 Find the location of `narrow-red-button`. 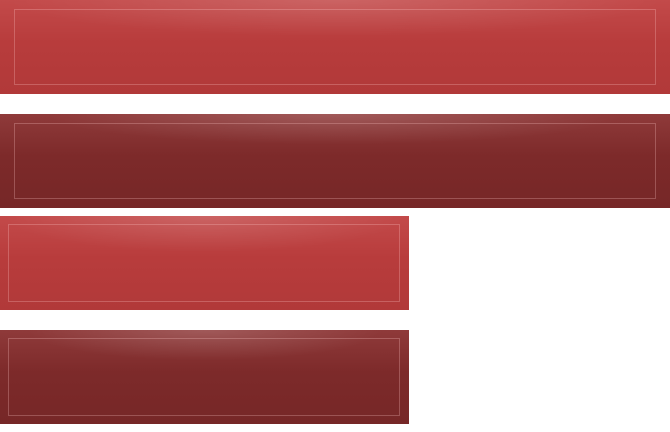

narrow-red-button is located at coordinates (204, 263).